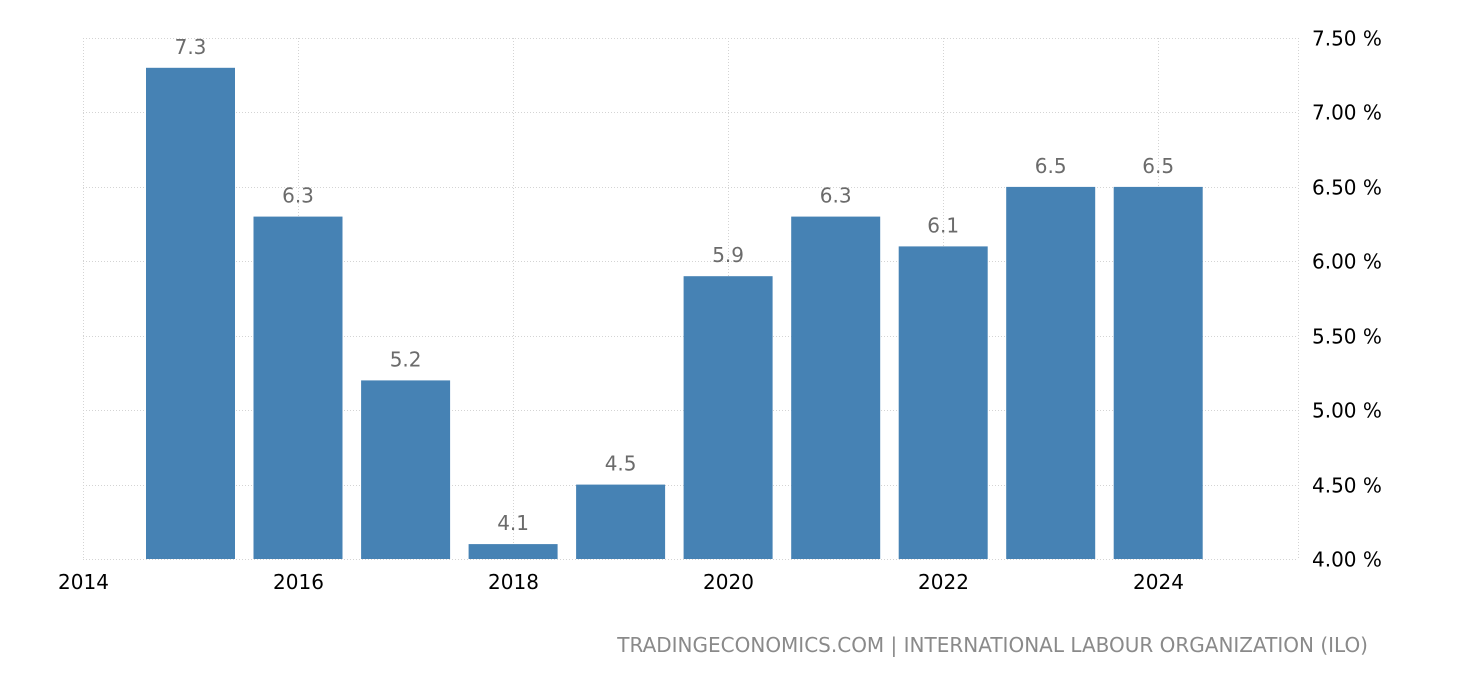  Describe the element at coordinates (943, 225) in the screenshot. I see `data-label: 6.1` at that location.